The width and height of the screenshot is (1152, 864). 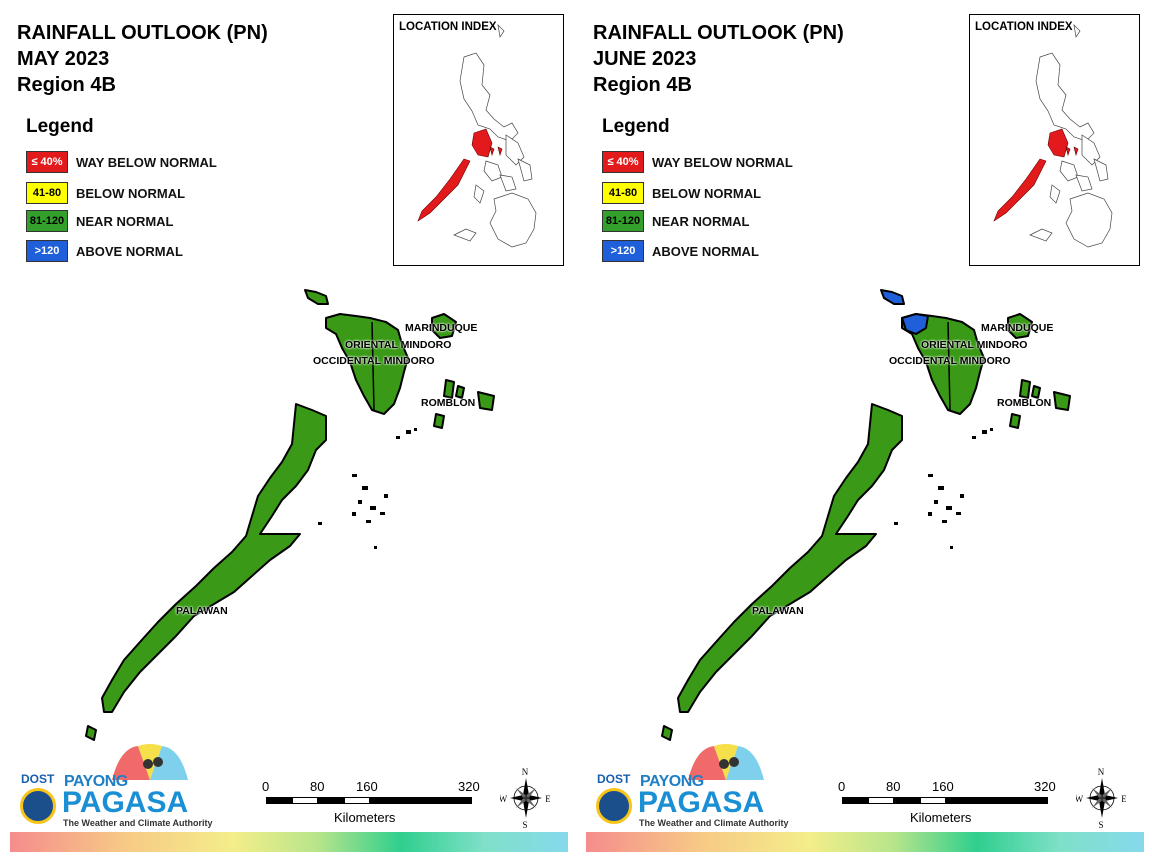 I want to click on title-month: MAY 2023, so click(x=63, y=59).